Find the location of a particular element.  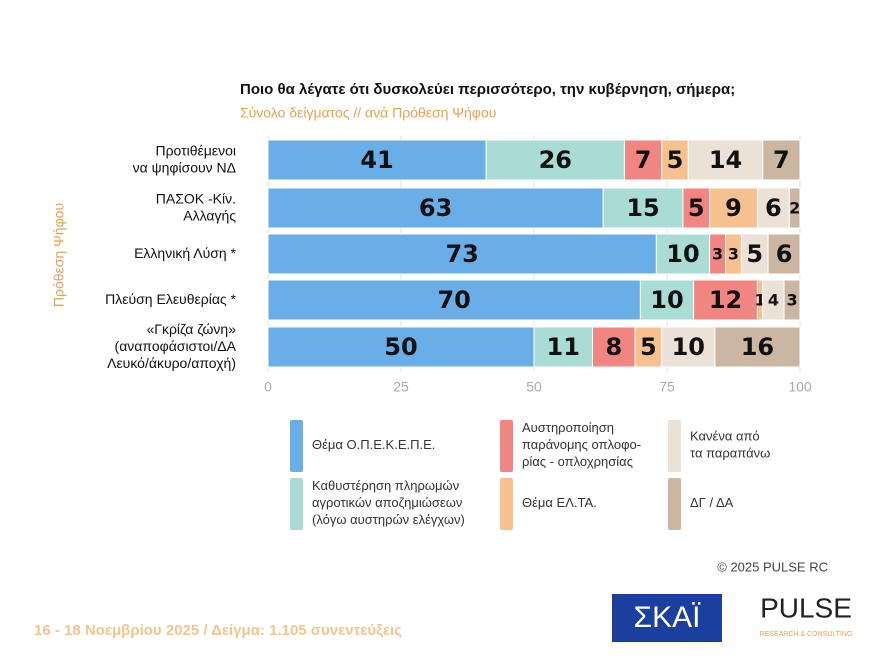

data-label: 50 is located at coordinates (400, 347).